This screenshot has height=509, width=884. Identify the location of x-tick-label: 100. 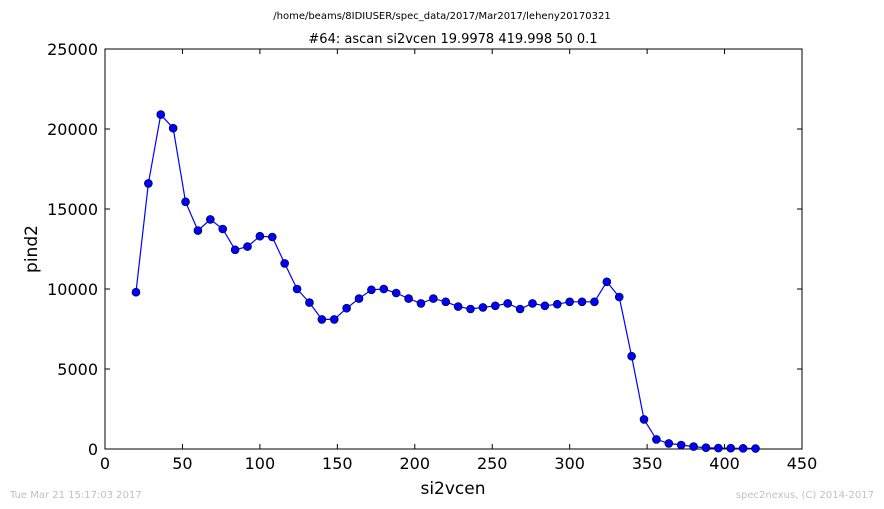
(260, 463).